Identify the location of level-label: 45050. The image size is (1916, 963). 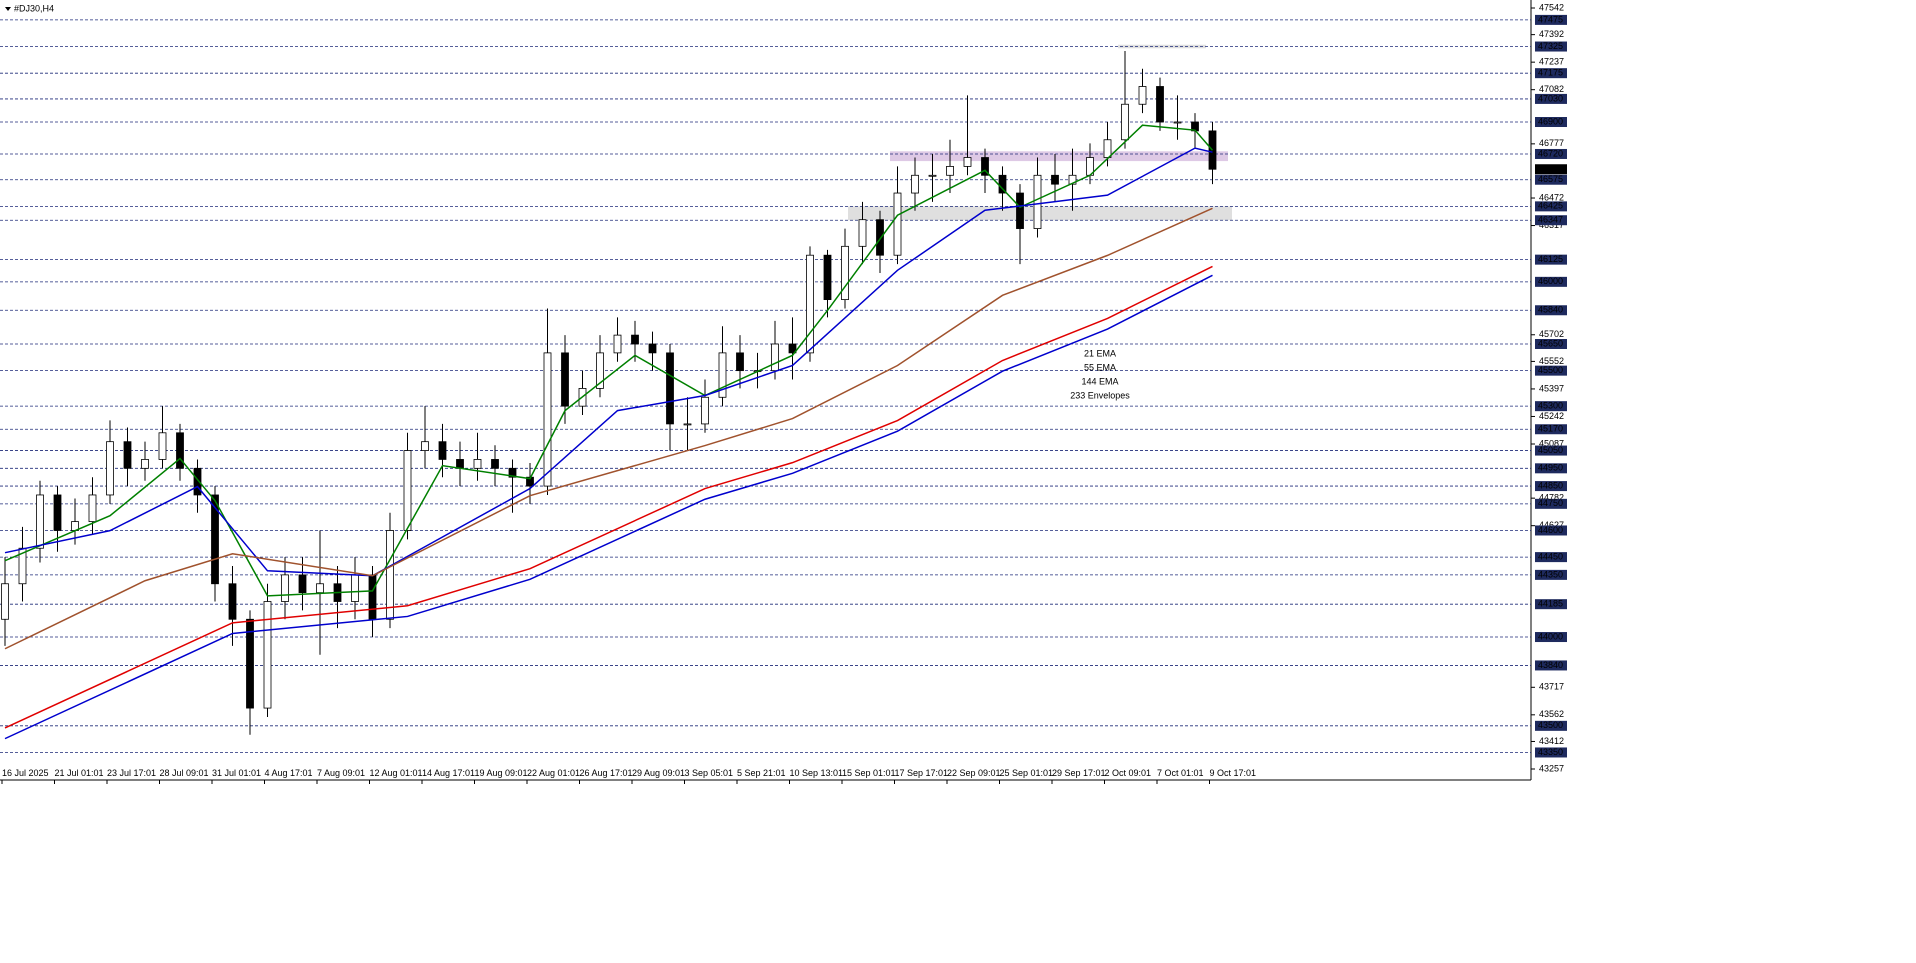
(1550, 450).